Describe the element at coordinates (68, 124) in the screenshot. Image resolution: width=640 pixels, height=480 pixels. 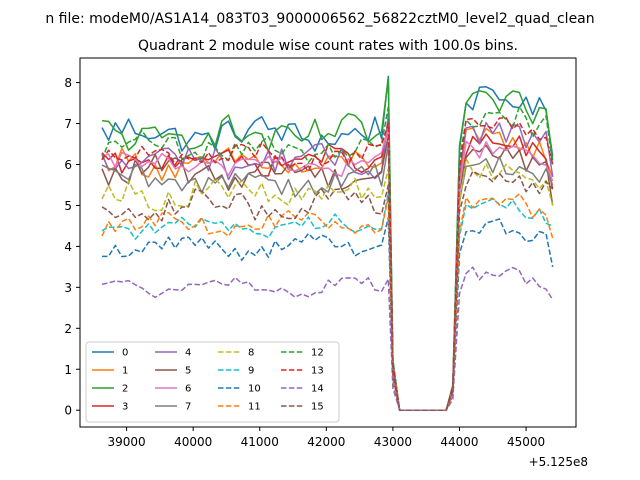
I see `y-tick-label: 7` at that location.